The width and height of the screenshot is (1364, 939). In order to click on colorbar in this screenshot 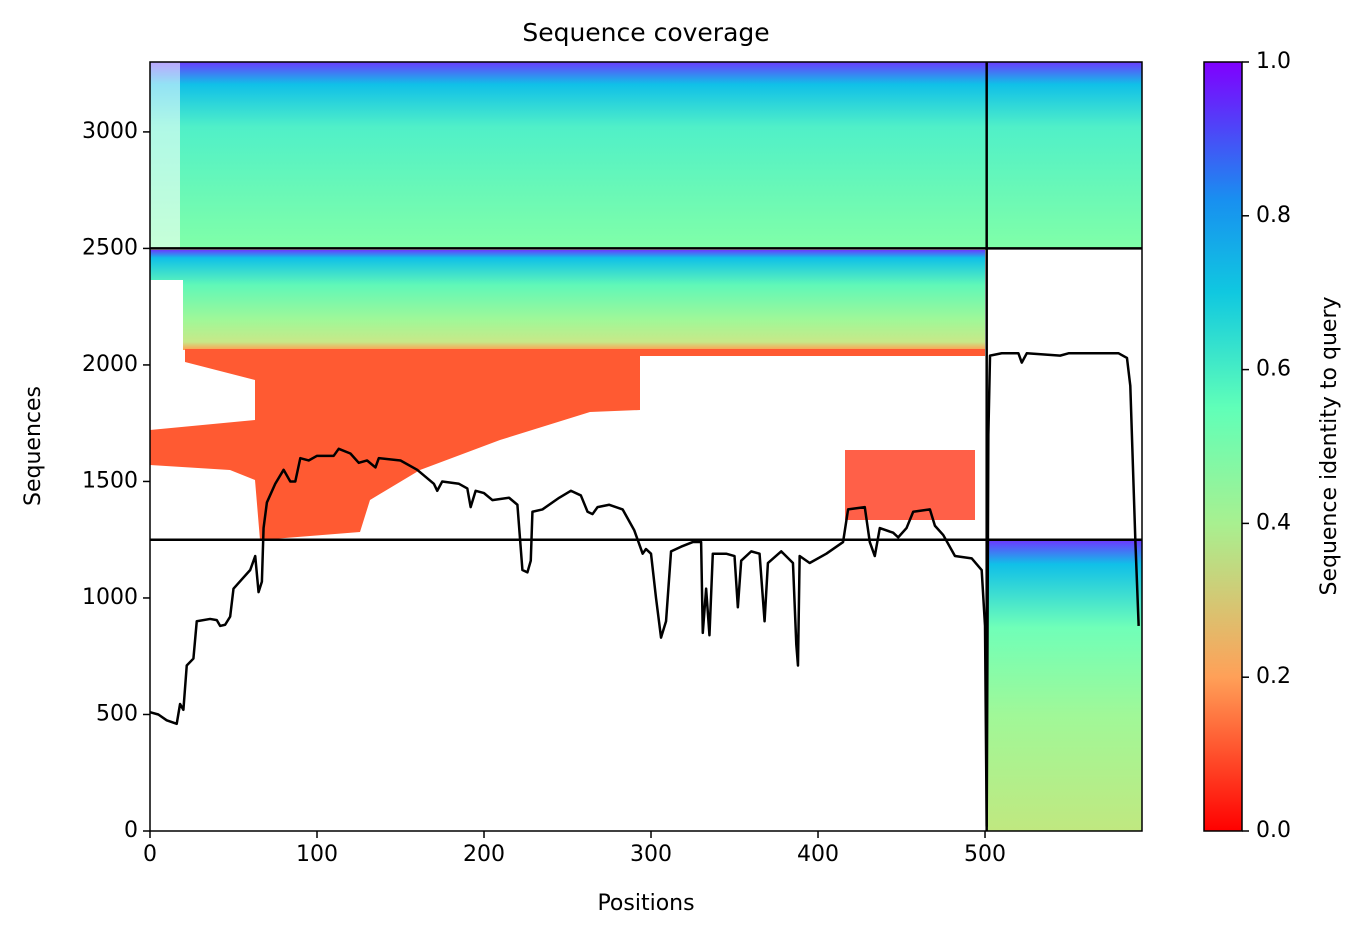, I will do `click(1223, 446)`.